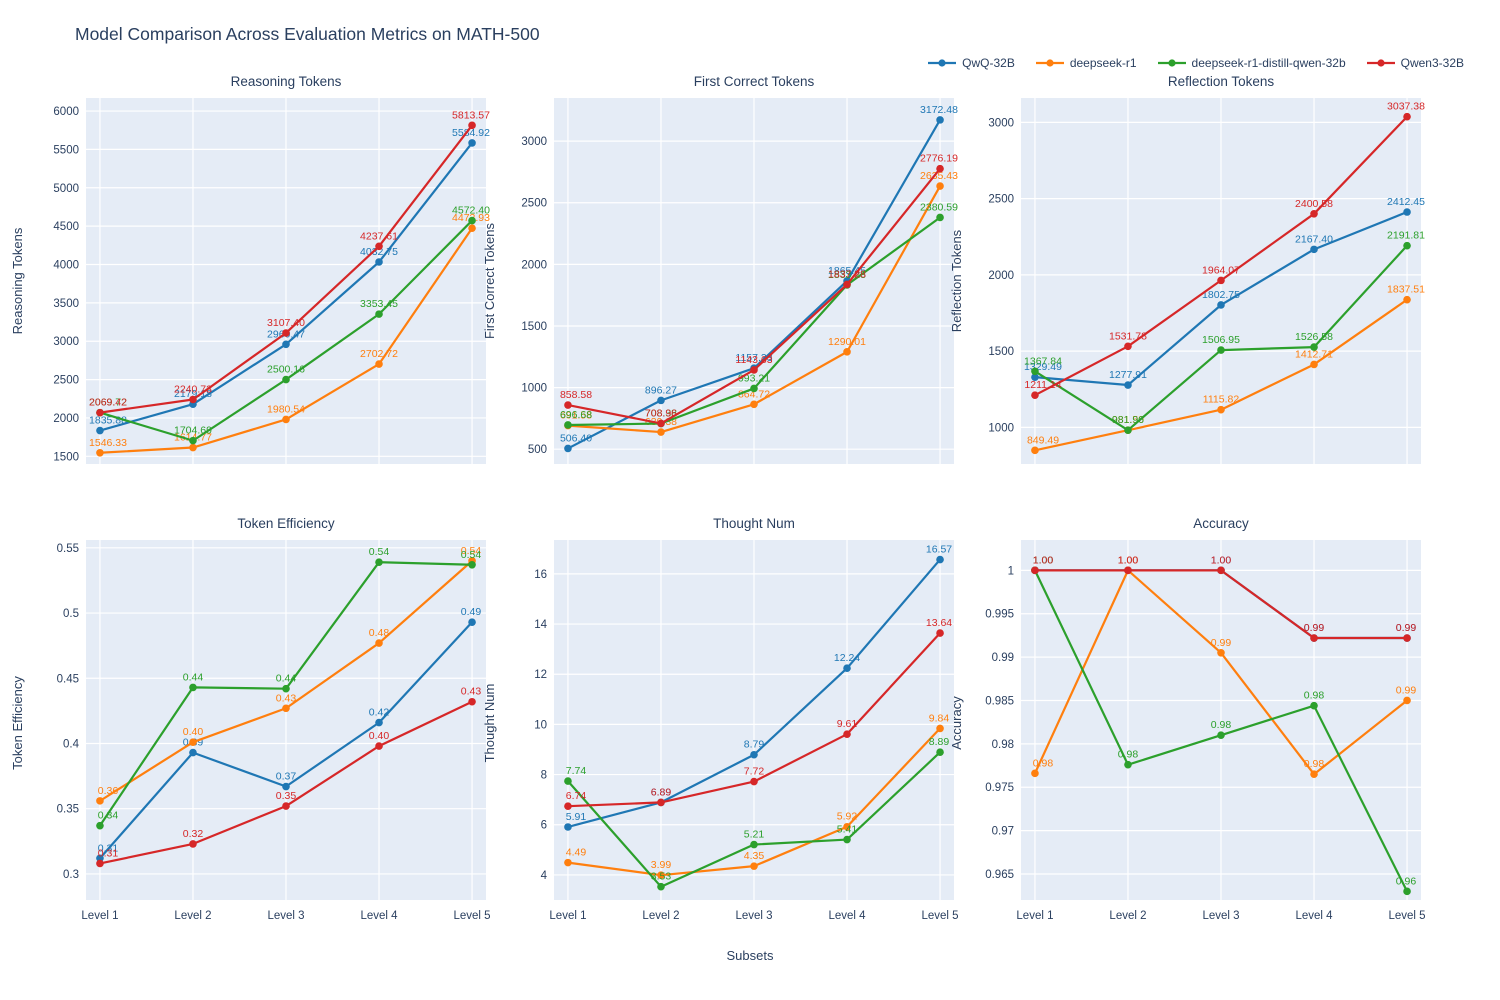 The height and width of the screenshot is (1000, 1500). What do you see at coordinates (847, 724) in the screenshot?
I see `data-label: 9.61` at bounding box center [847, 724].